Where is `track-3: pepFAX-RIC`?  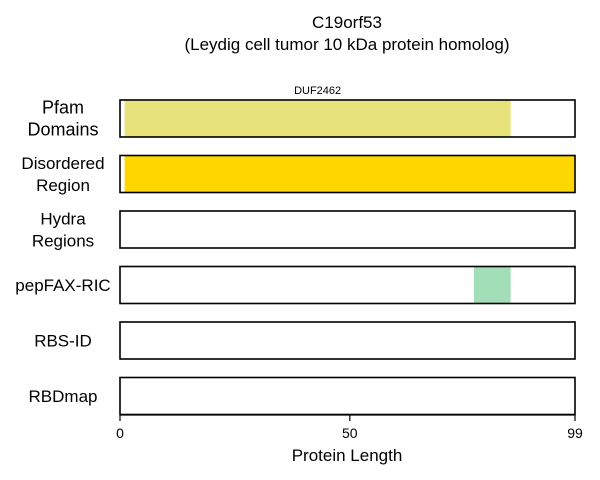 track-3: pepFAX-RIC is located at coordinates (295, 285).